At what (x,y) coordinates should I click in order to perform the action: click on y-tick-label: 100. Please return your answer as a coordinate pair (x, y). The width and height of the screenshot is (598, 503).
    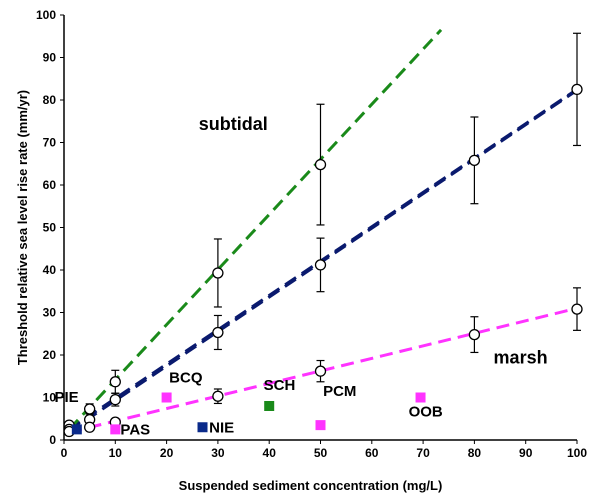
    Looking at the image, I should click on (46, 15).